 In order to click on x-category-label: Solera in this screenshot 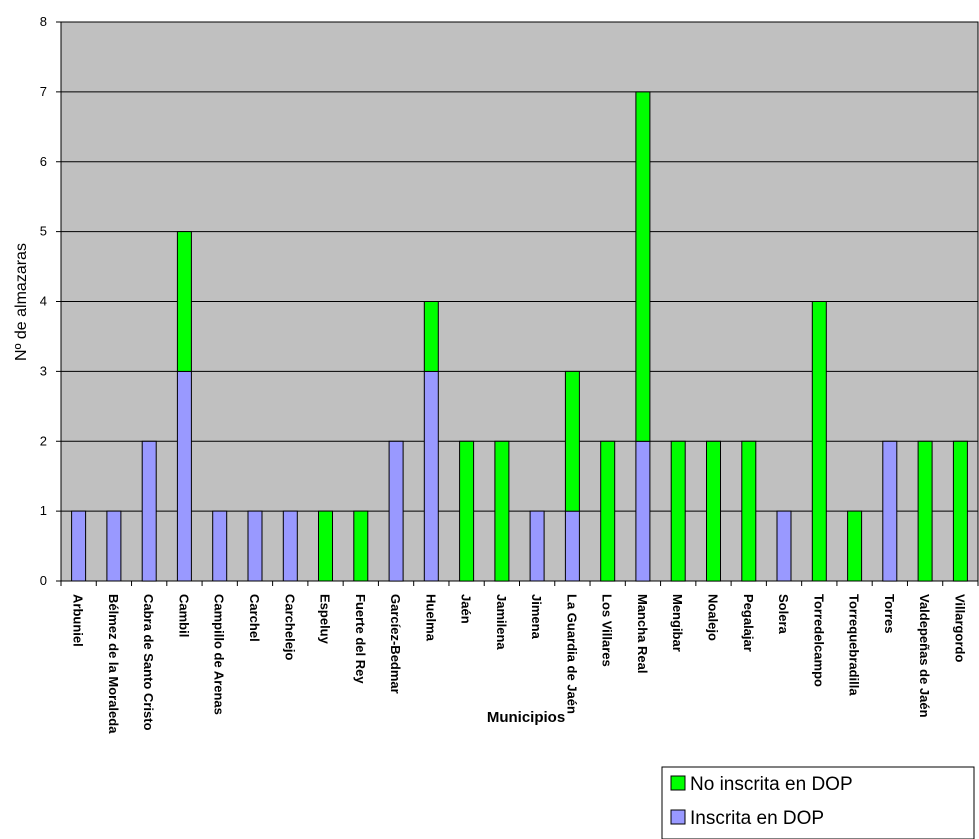, I will do `click(783, 614)`.